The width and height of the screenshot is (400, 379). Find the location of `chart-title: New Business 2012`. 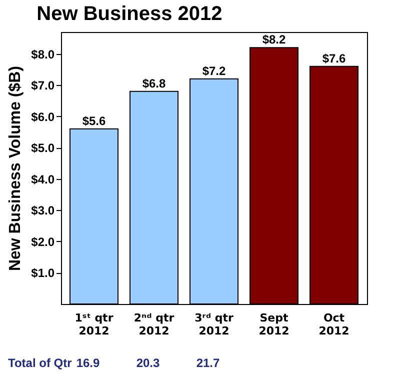

chart-title: New Business 2012 is located at coordinates (129, 14).